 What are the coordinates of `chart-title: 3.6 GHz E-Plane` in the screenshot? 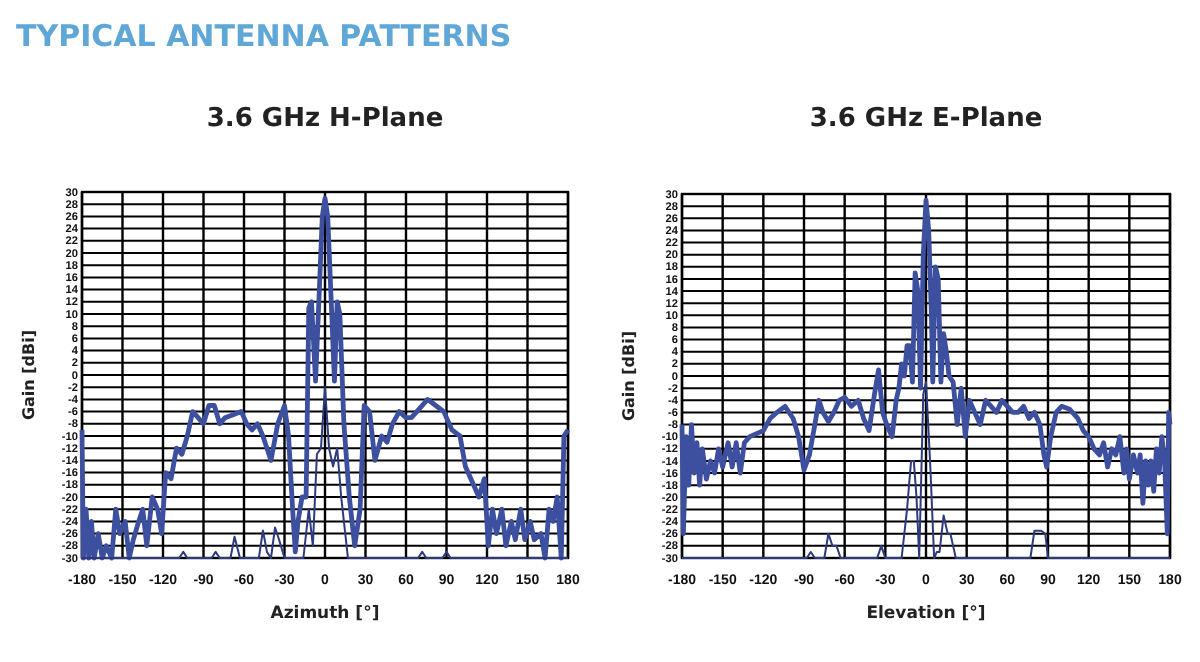 It's located at (926, 119).